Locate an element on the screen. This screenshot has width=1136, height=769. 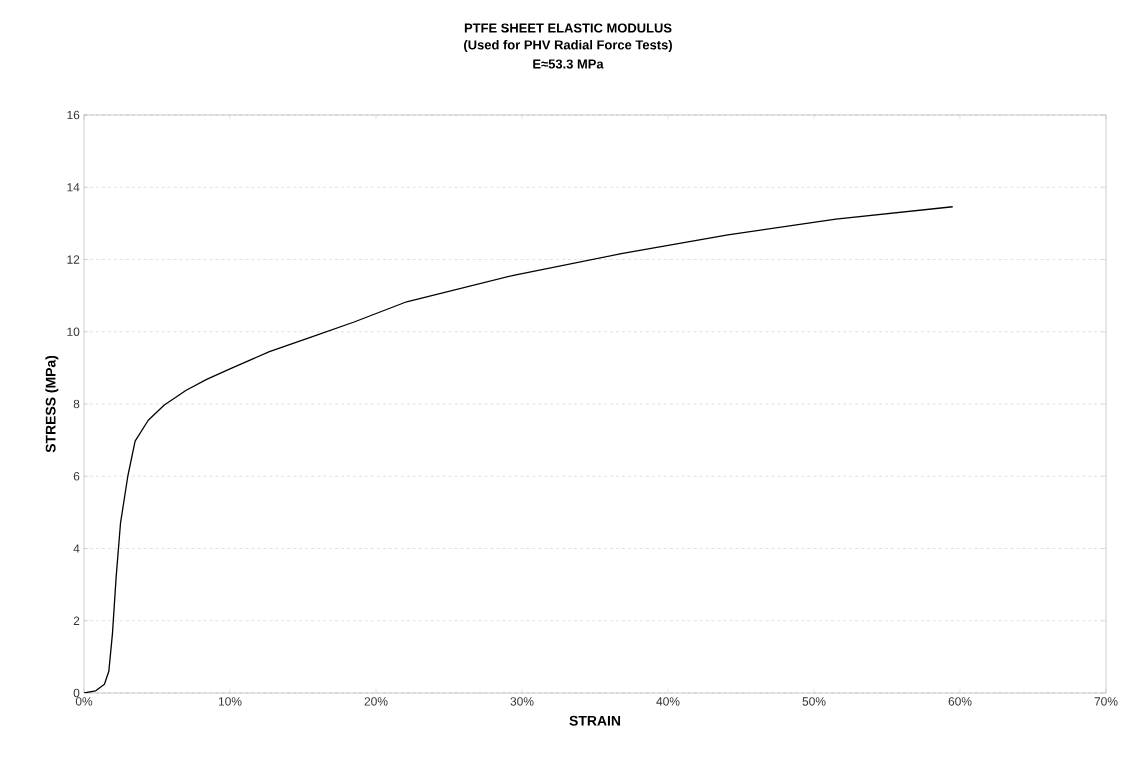
x-axis-title: STRAIN is located at coordinates (595, 720).